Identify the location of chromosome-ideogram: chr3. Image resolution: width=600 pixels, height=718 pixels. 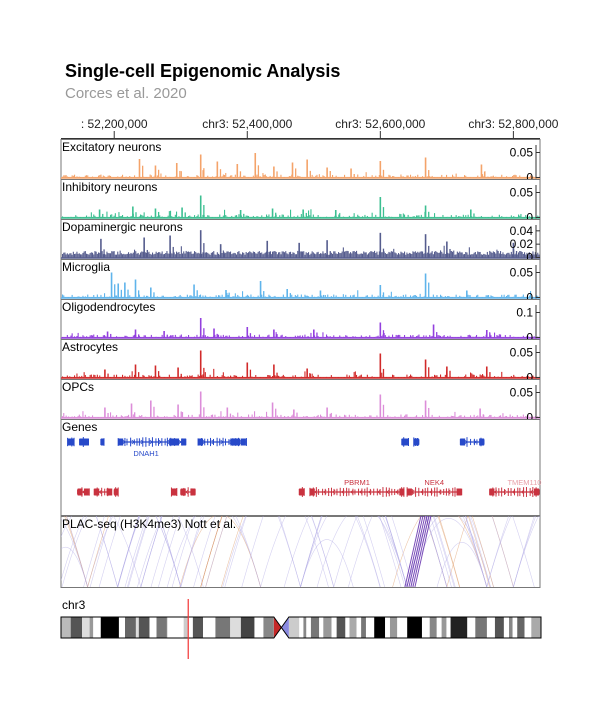
(300, 630).